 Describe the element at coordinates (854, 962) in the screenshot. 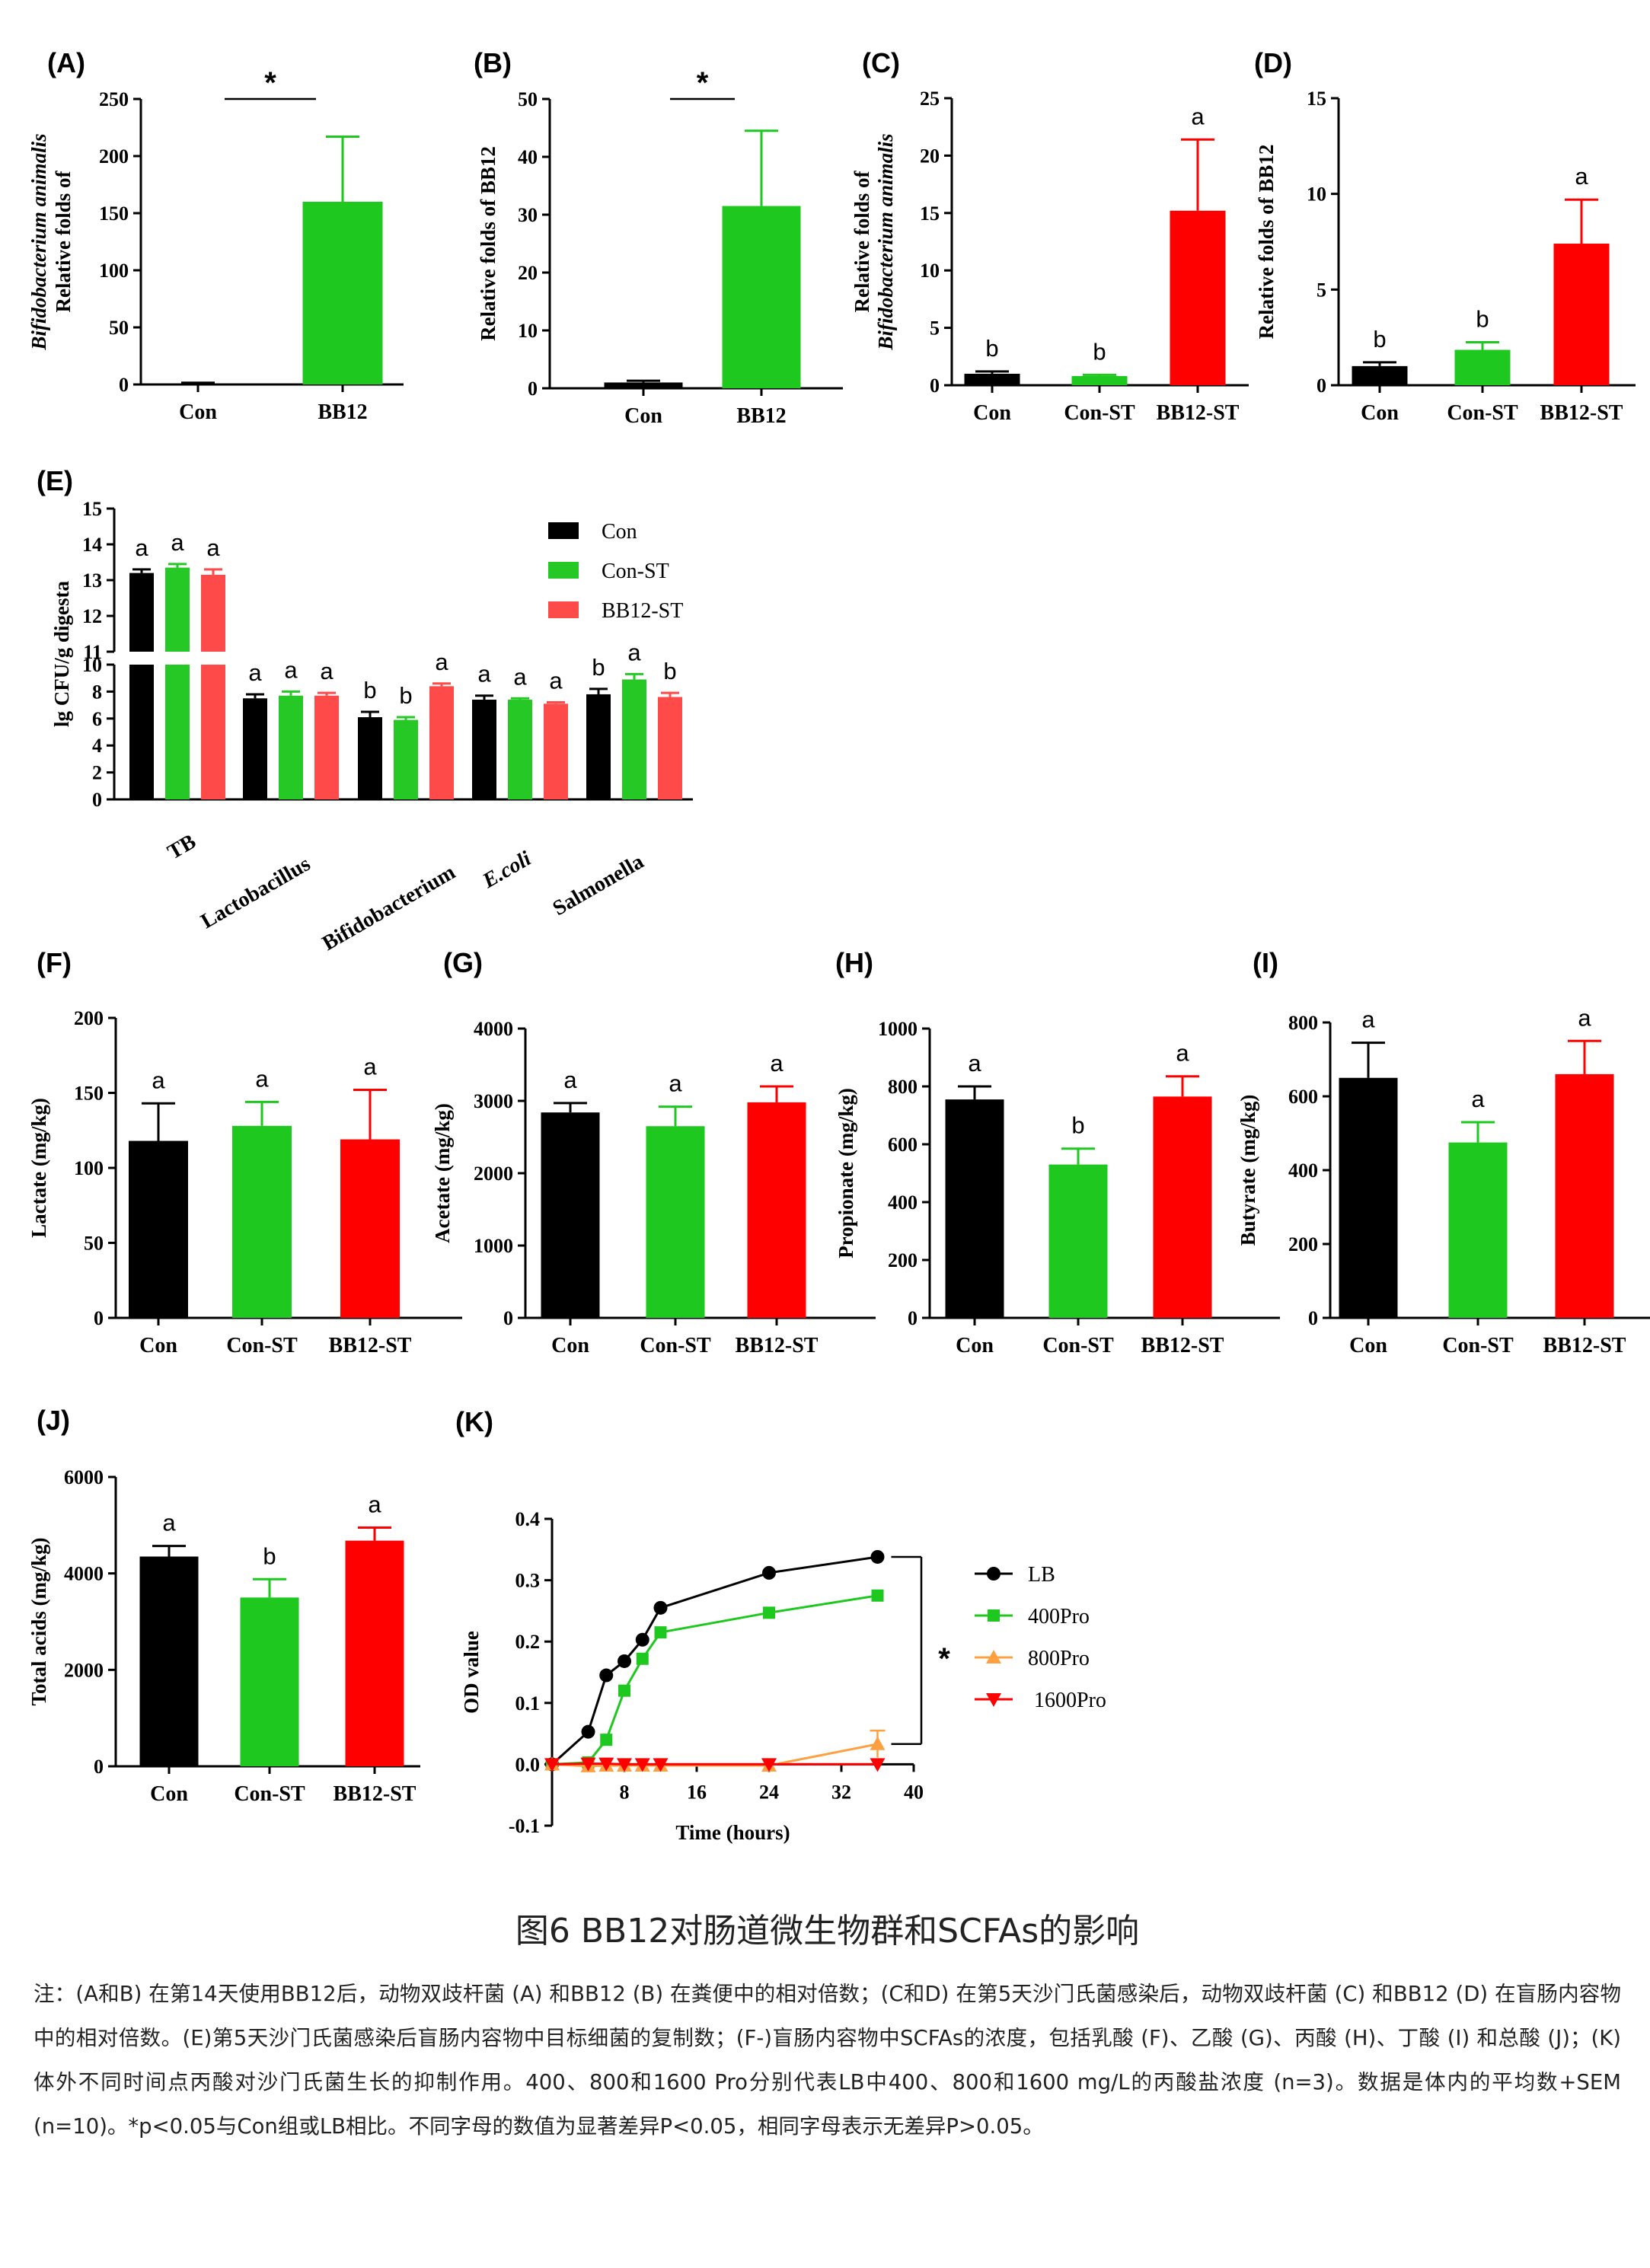

I see `panel-label: (H)` at that location.